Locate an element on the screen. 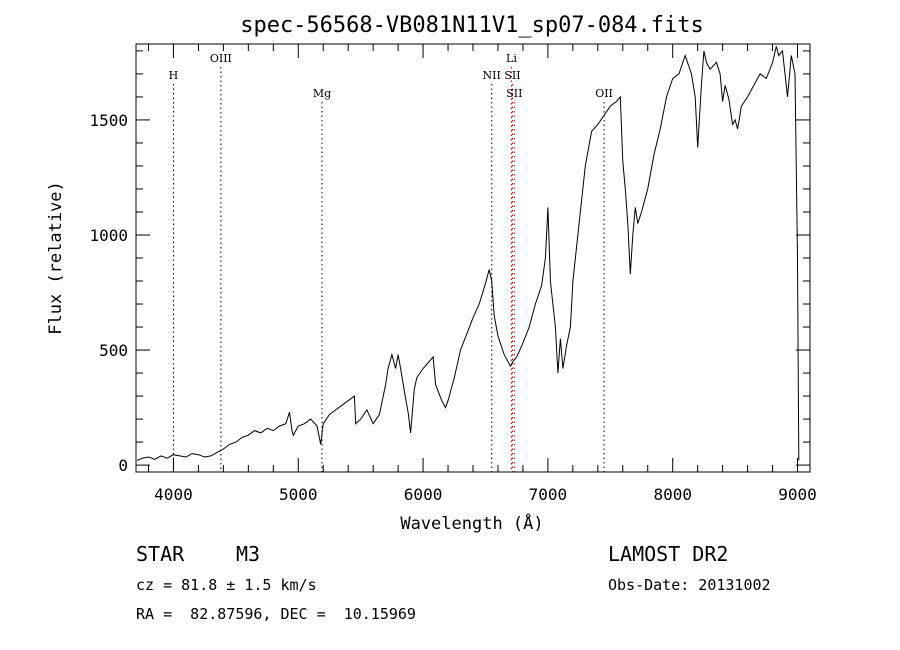 This screenshot has width=900, height=650. x-tick-label: 4000 is located at coordinates (173, 494).